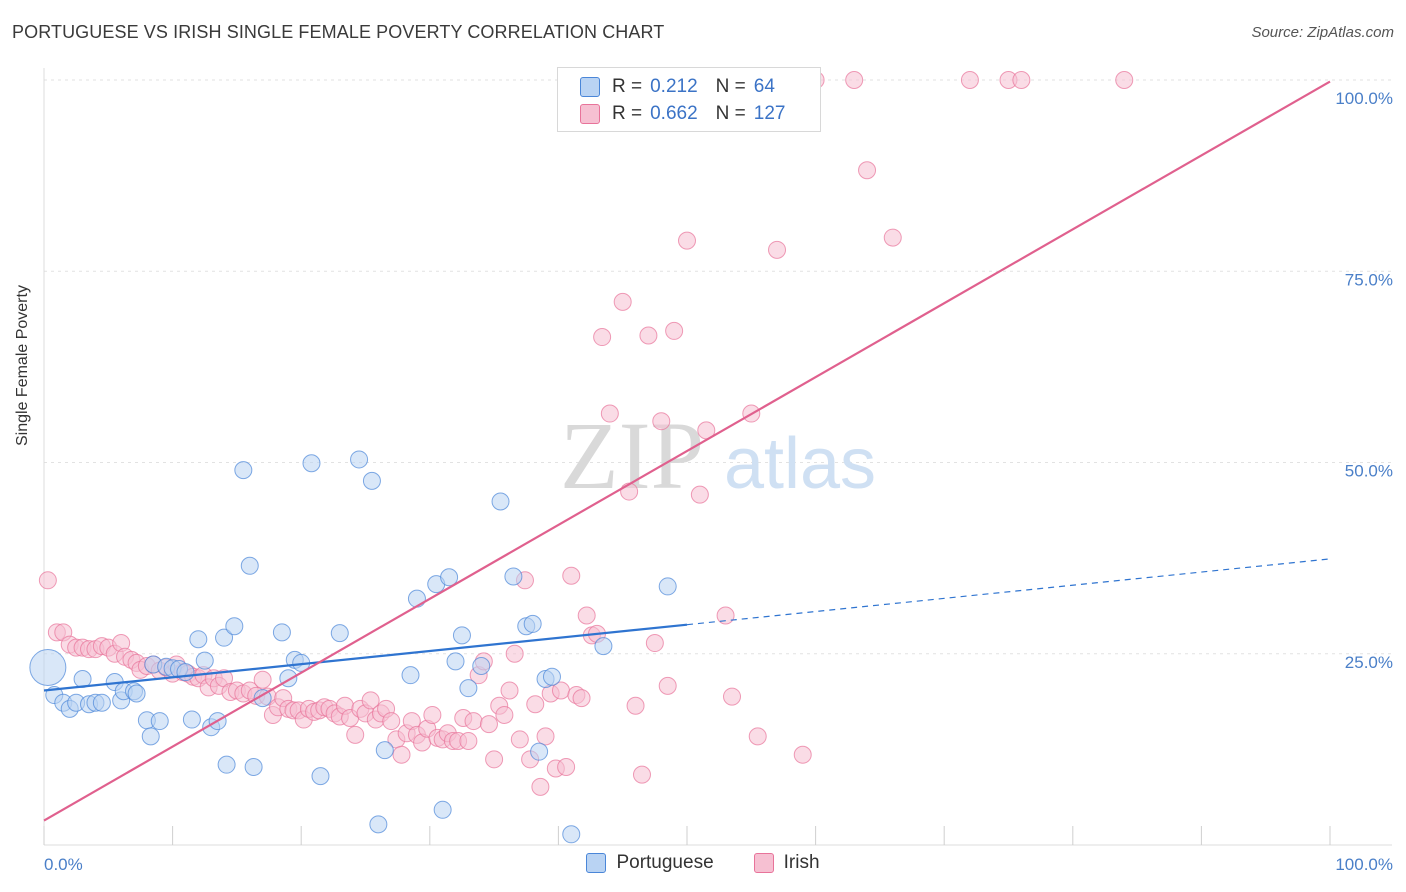  I want to click on irish-r-value: 0.662, so click(674, 113).